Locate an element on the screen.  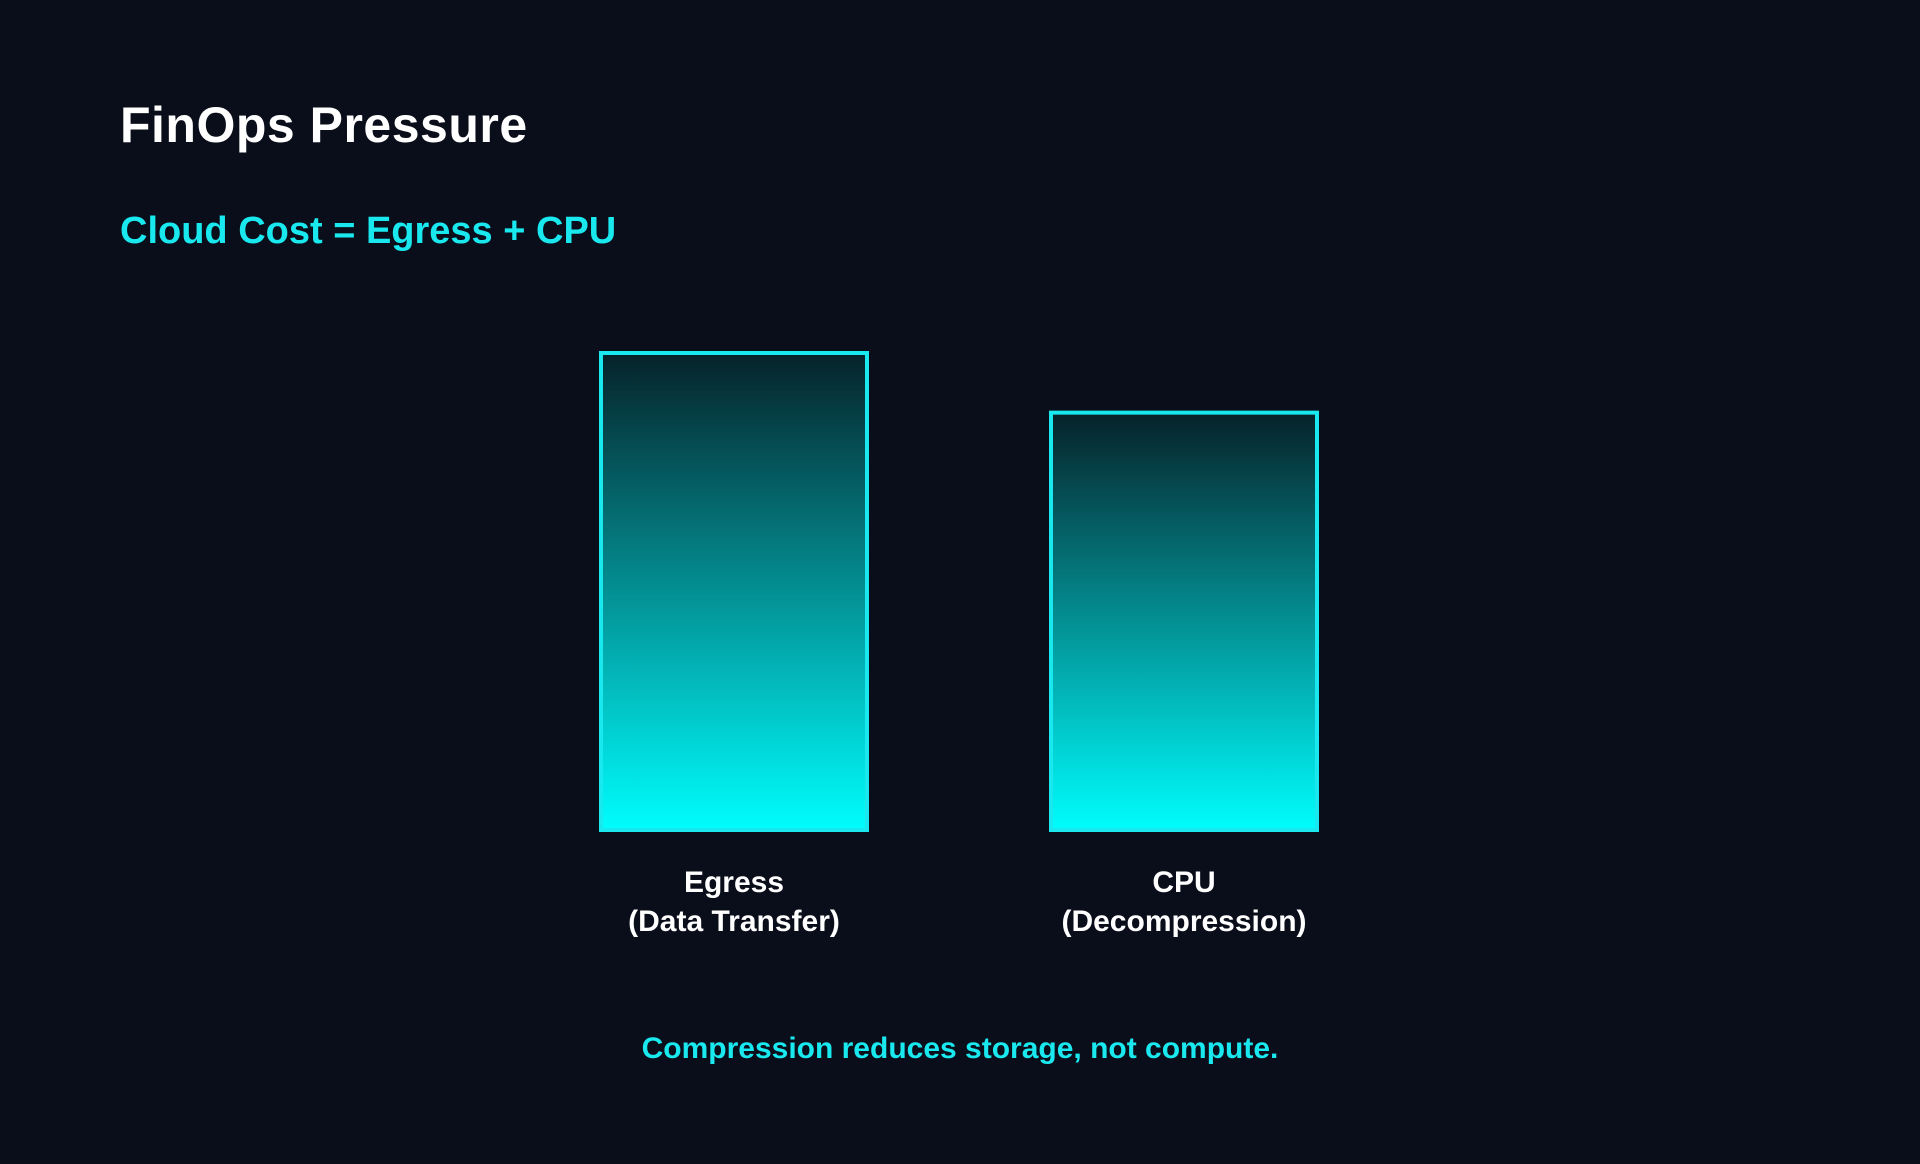
category-label-1: CPU (Decompression) is located at coordinates (1183, 902).